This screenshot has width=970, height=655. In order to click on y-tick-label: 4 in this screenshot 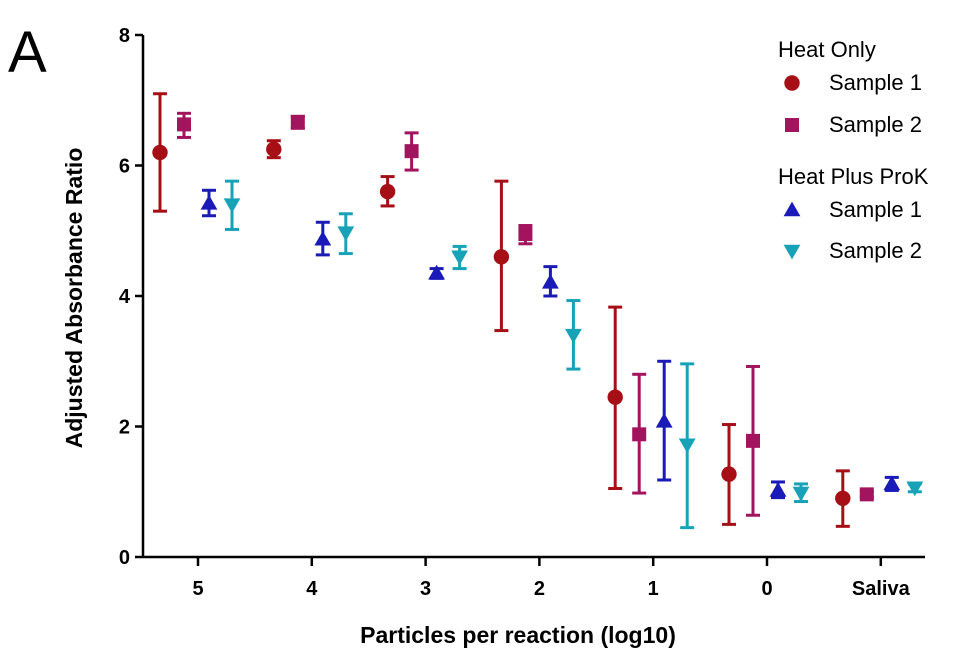, I will do `click(125, 297)`.